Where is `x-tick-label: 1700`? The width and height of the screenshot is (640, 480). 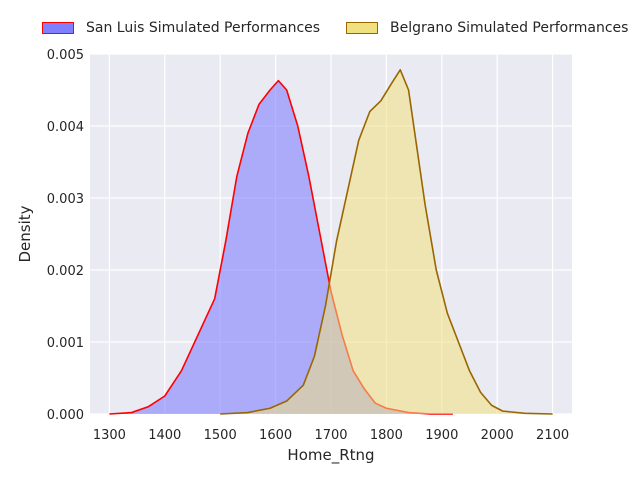 x-tick-label: 1700 is located at coordinates (330, 435).